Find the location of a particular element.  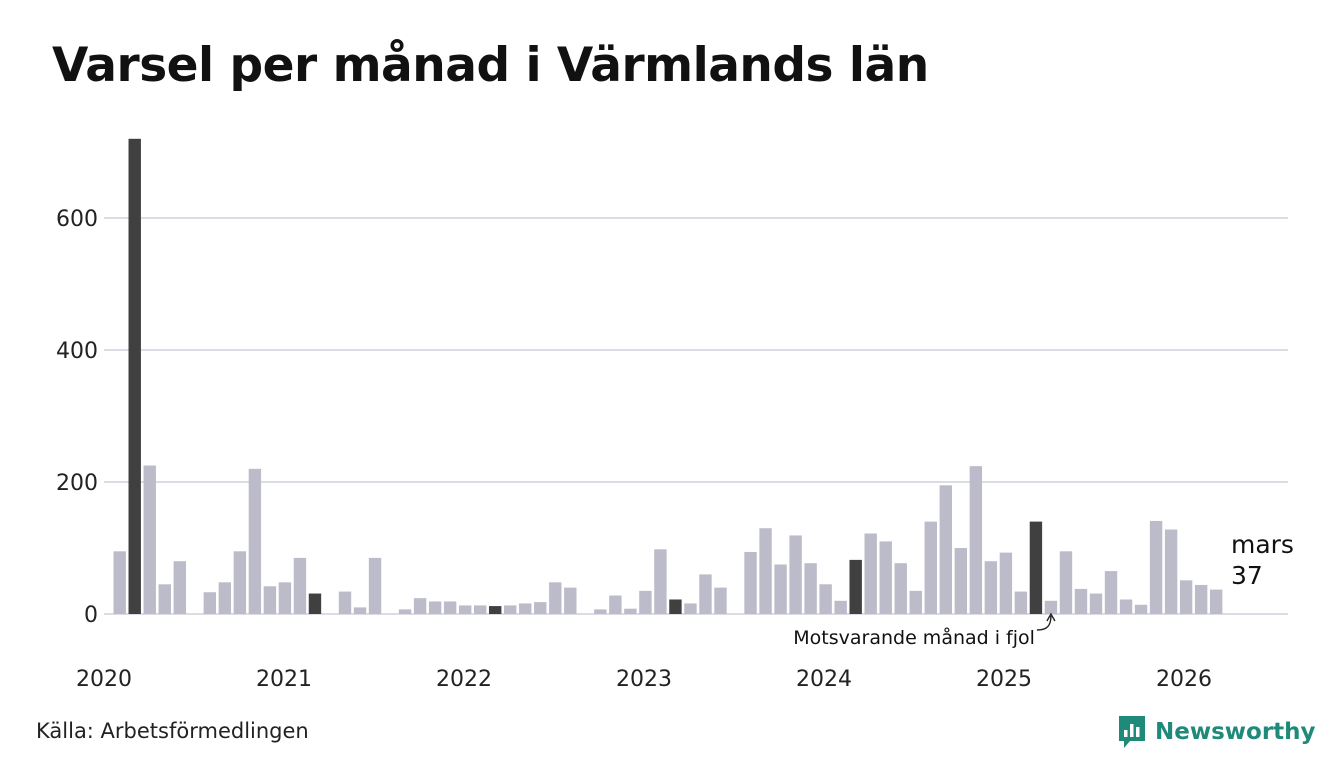

y-tick-label: 0 is located at coordinates (91, 615).